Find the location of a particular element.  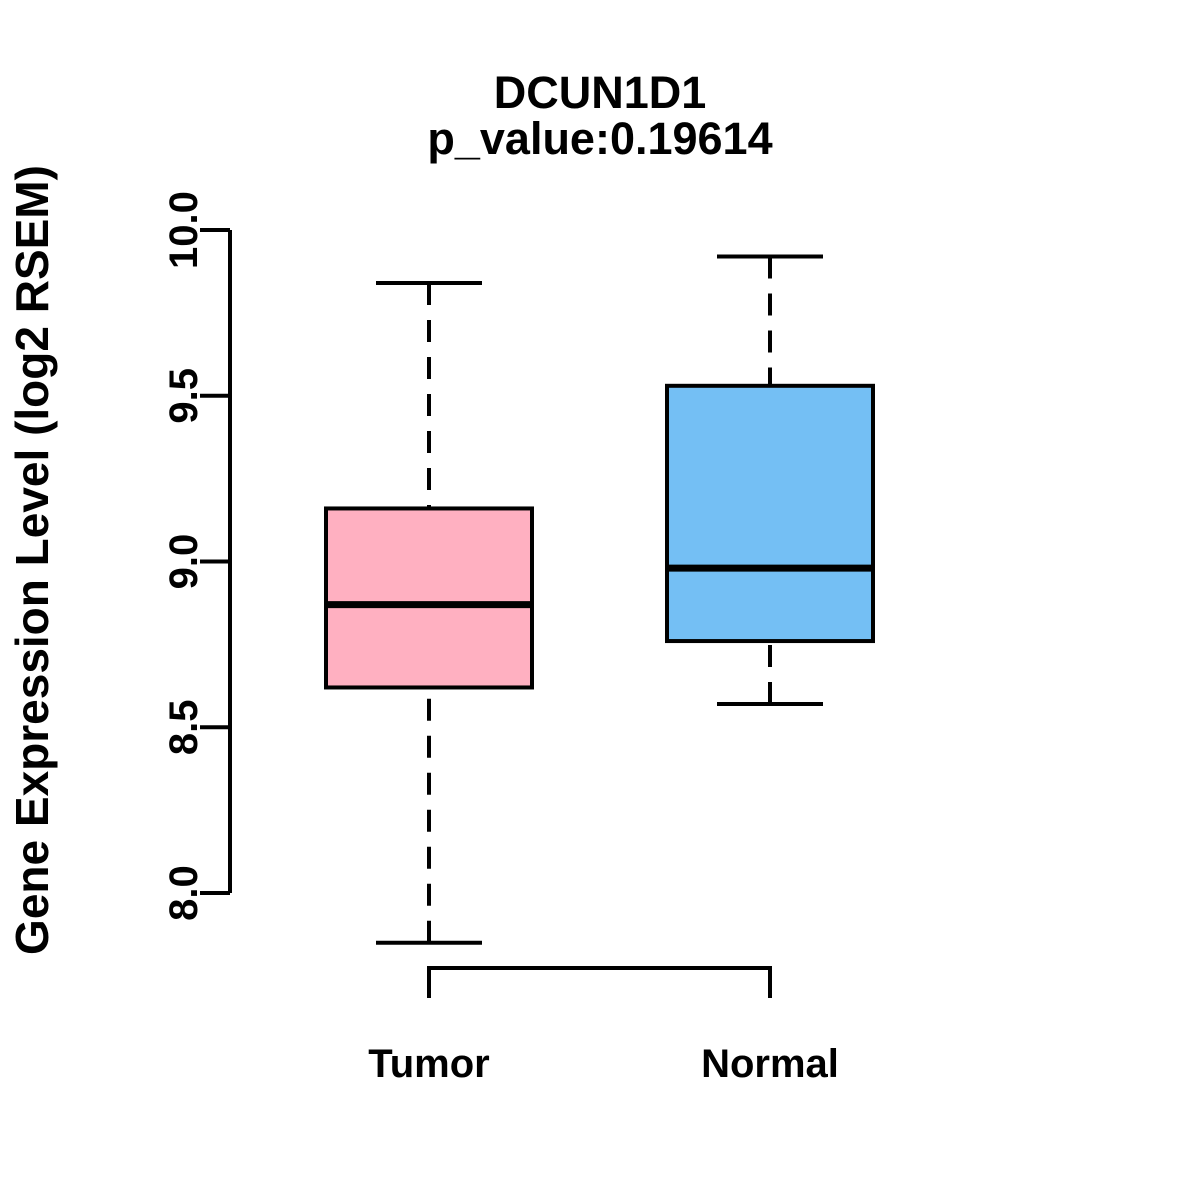

y-axis: 8.0 8.5 9.0 9.5 10.0 is located at coordinates (197, 556).